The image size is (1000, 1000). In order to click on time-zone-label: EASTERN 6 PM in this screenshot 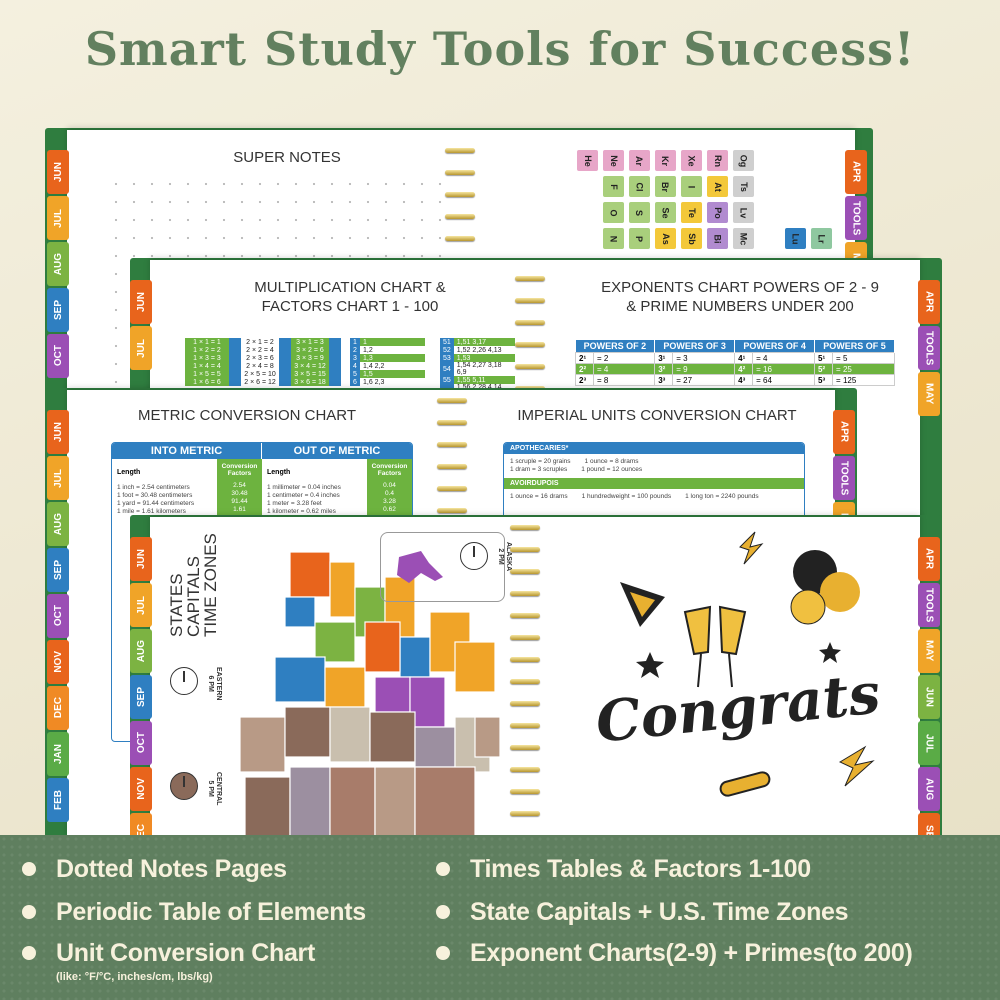, I will do `click(214, 684)`.